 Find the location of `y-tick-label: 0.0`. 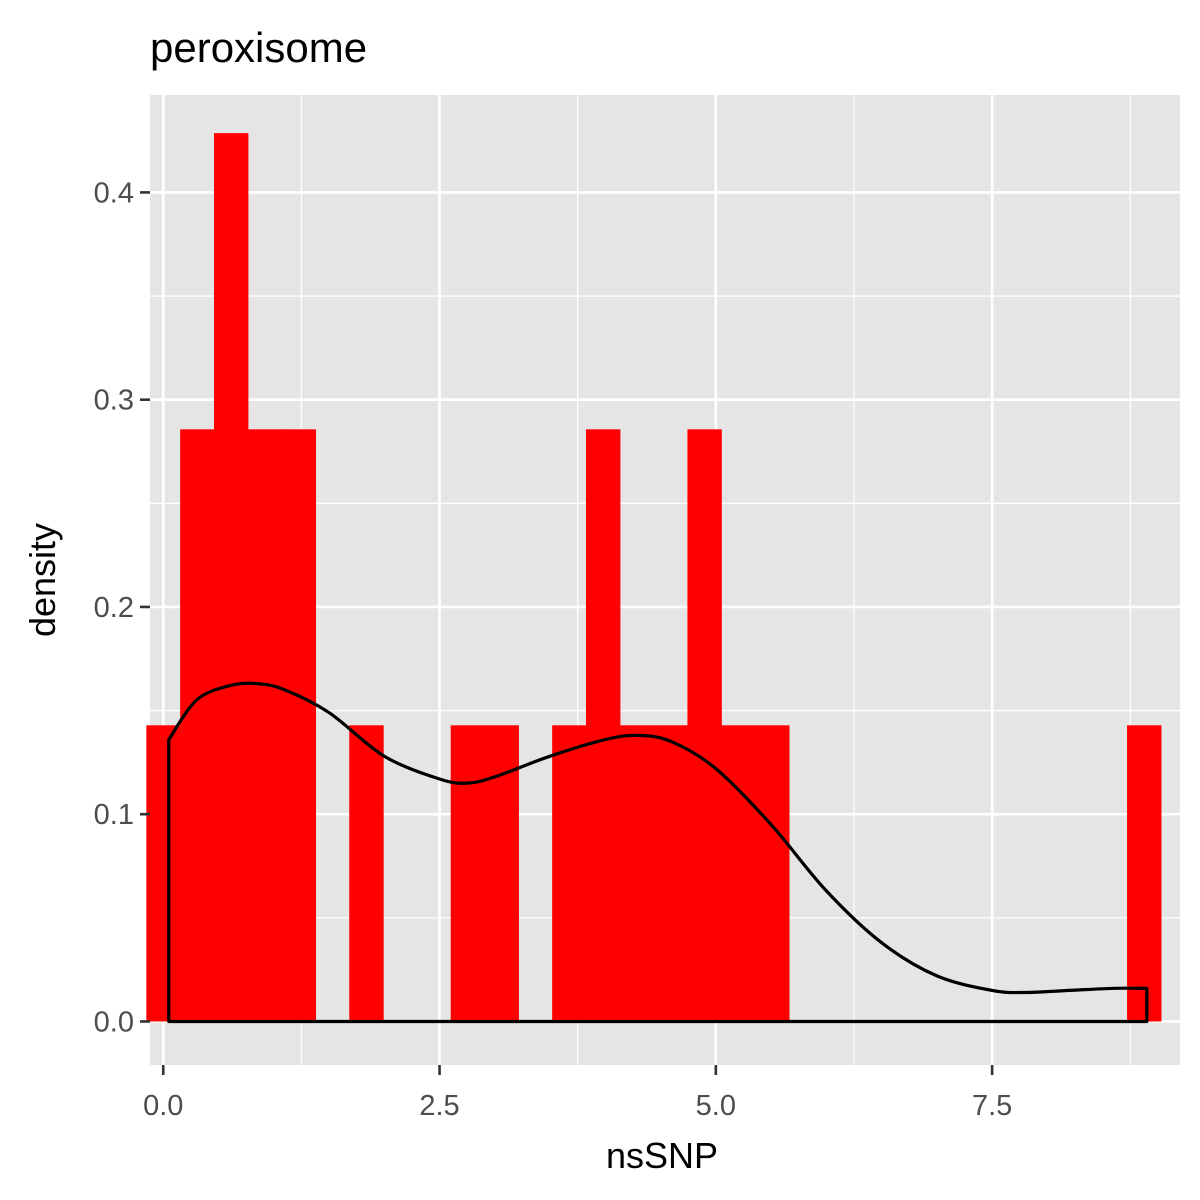

y-tick-label: 0.0 is located at coordinates (114, 1022).